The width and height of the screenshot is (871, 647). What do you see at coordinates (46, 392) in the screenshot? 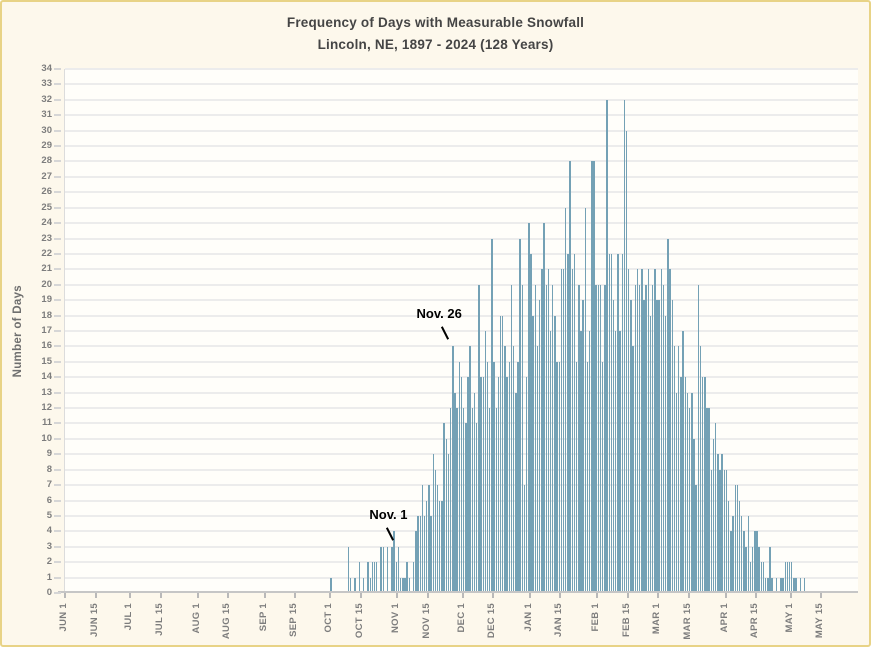
I see `y-tick-label: 13` at bounding box center [46, 392].